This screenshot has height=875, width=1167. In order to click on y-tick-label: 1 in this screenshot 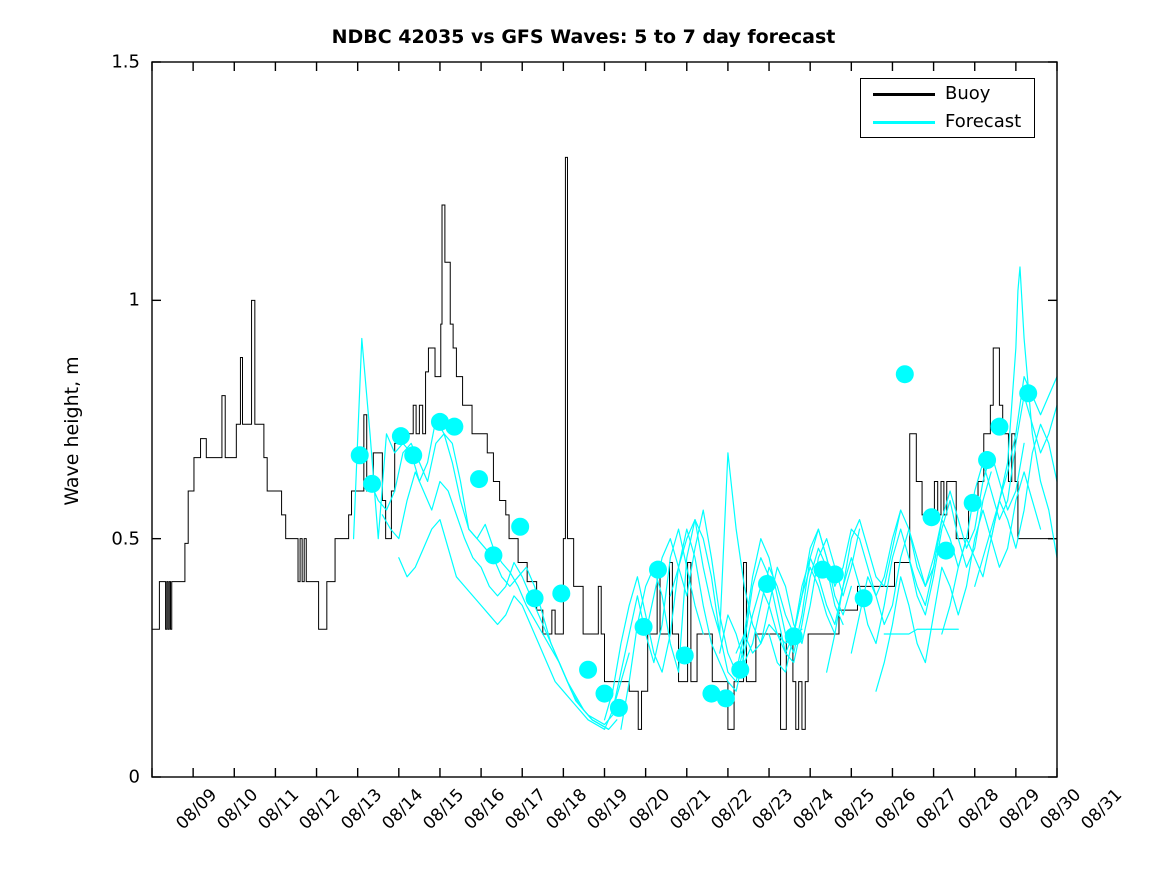, I will do `click(134, 300)`.